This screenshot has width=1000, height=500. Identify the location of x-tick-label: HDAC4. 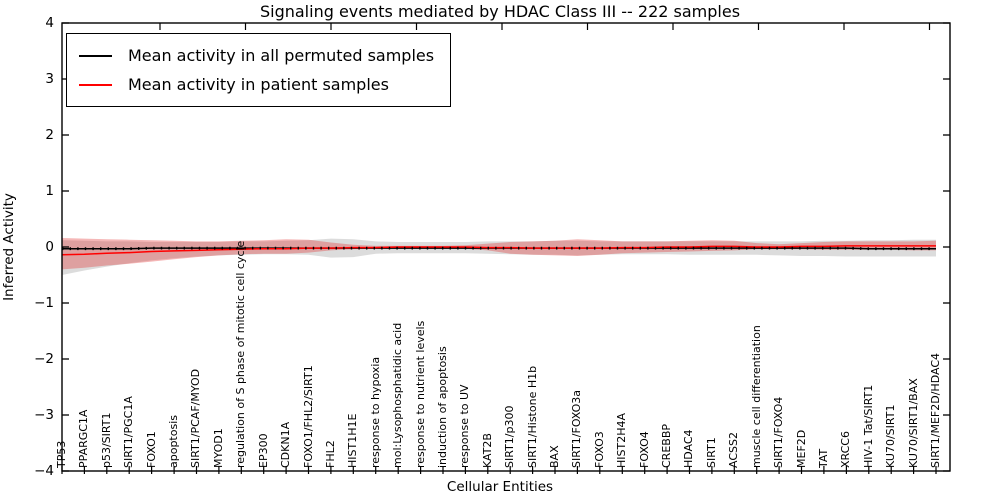
(689, 448).